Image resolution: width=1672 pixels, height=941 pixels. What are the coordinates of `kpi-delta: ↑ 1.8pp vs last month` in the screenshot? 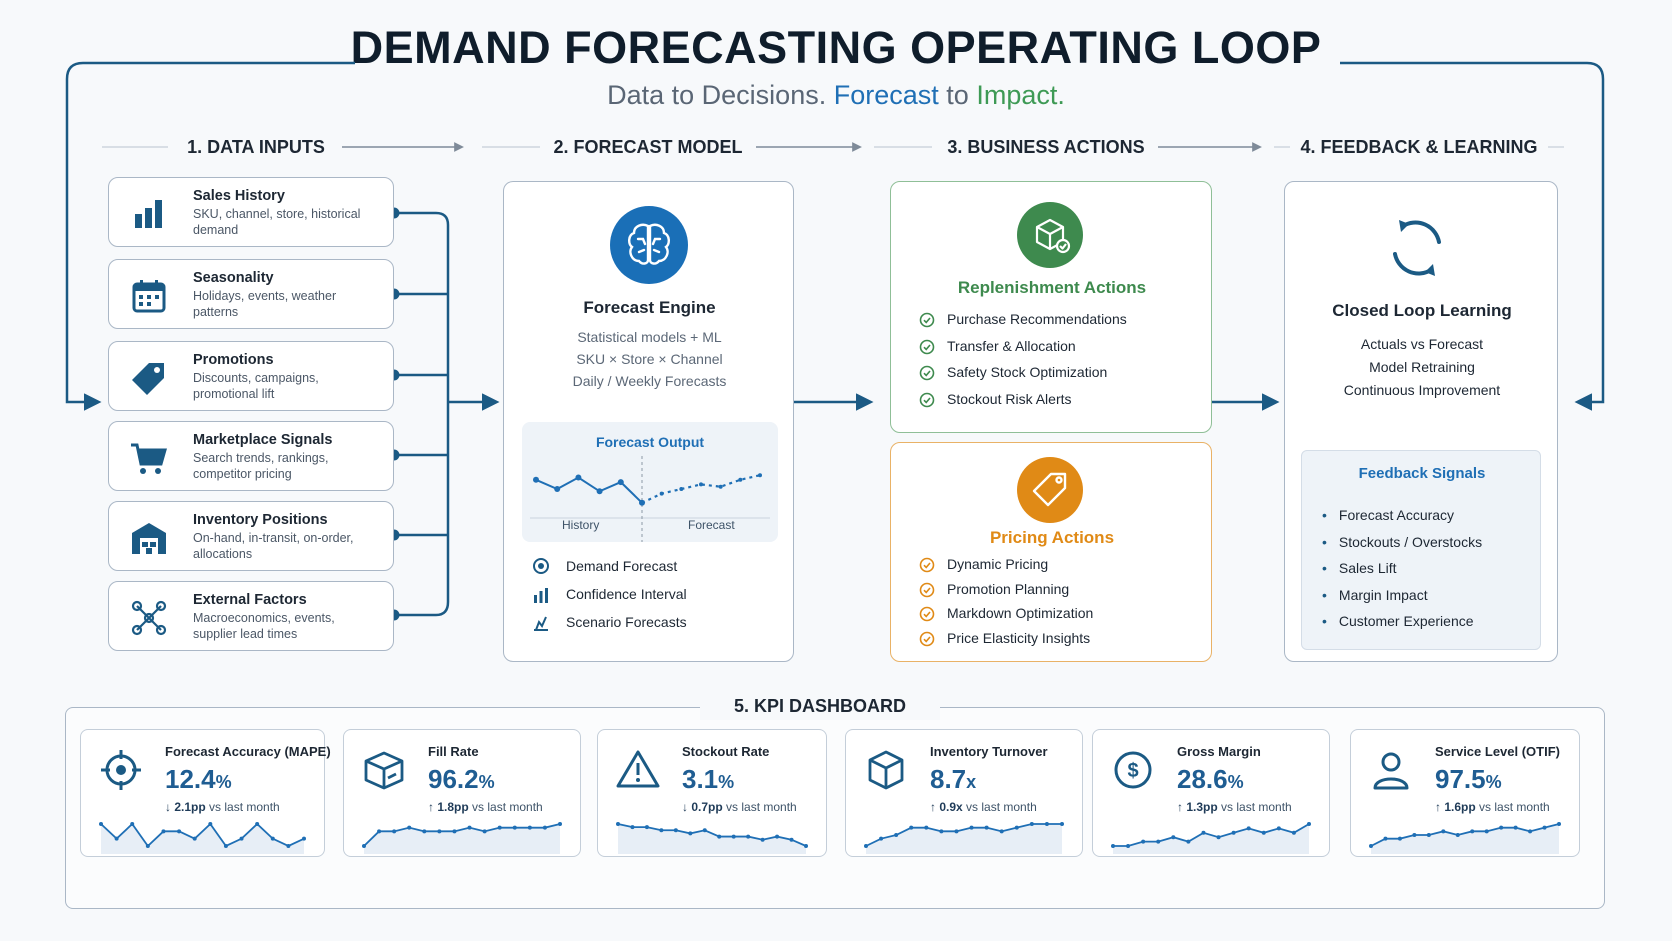 It's located at (485, 807).